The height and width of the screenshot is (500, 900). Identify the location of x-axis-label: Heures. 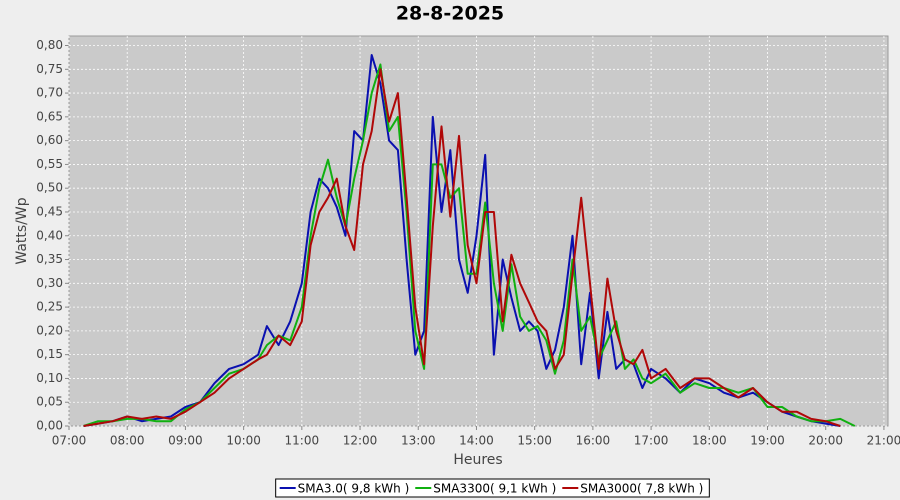
(477, 460).